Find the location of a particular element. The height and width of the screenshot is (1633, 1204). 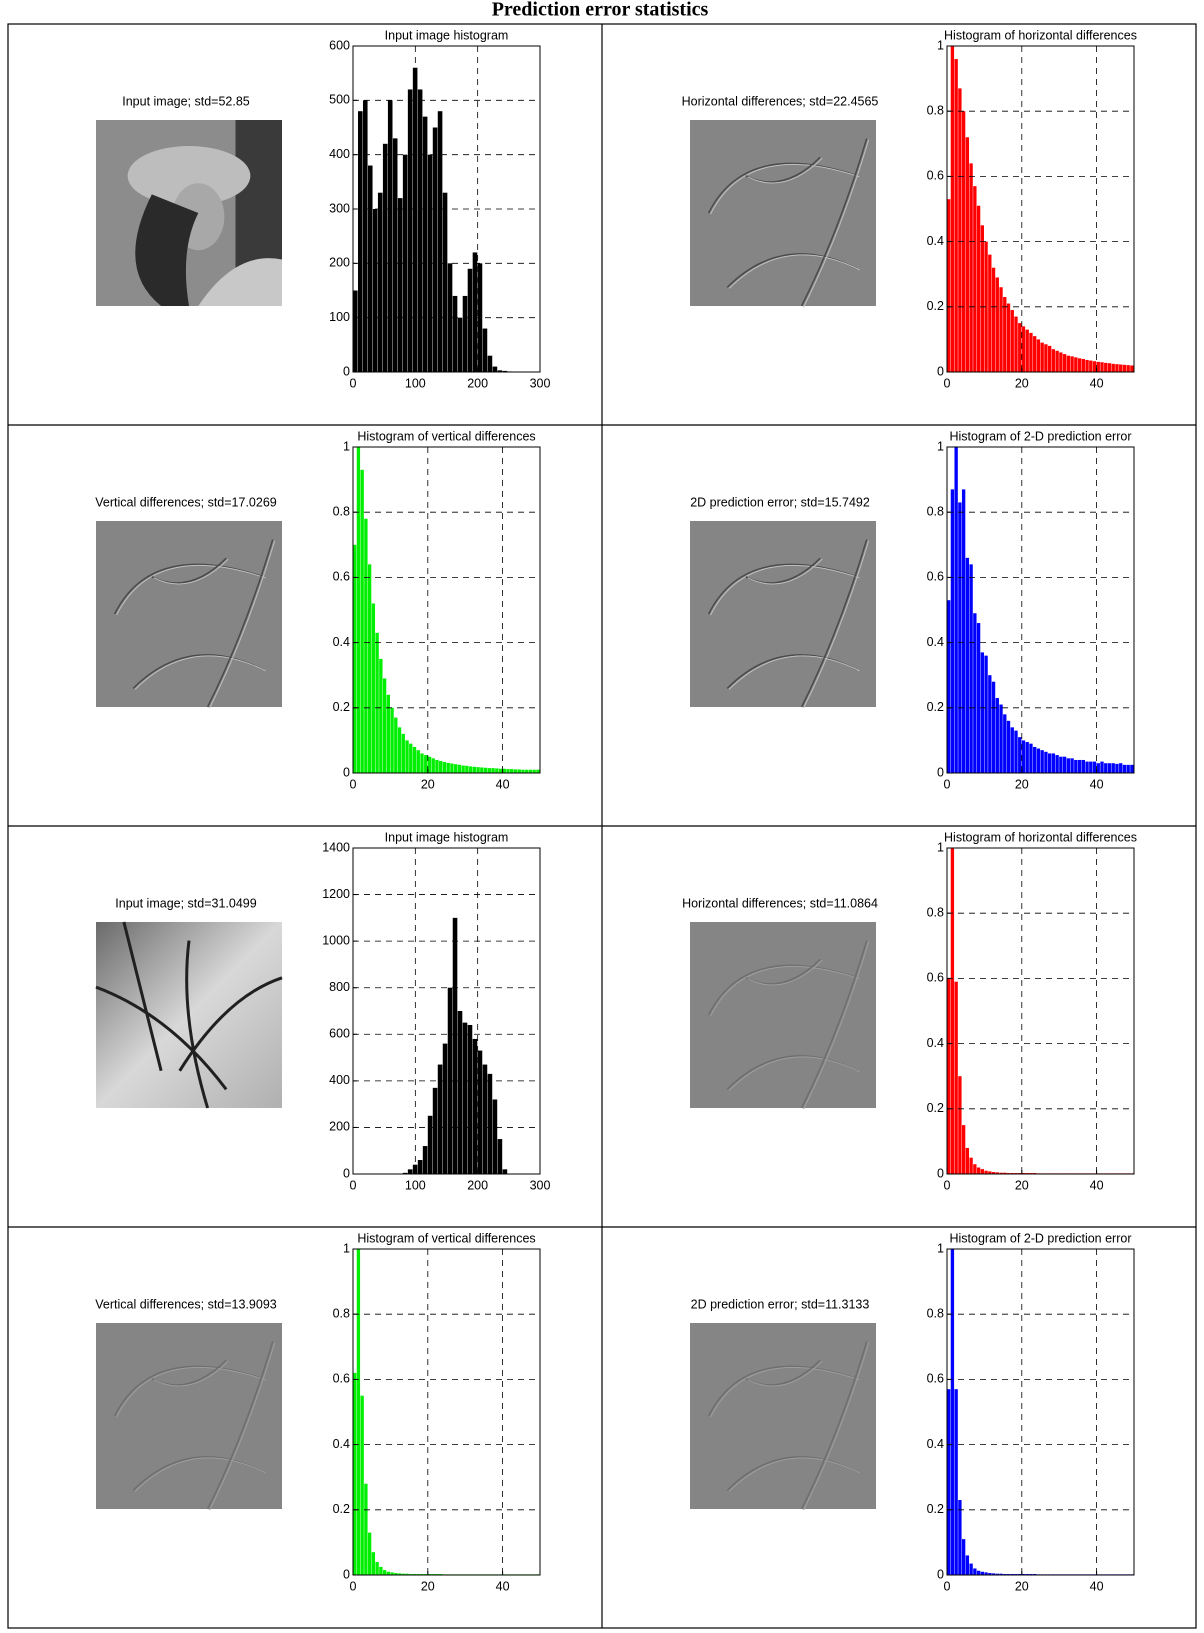

shoulder is located at coordinates (240, 282).